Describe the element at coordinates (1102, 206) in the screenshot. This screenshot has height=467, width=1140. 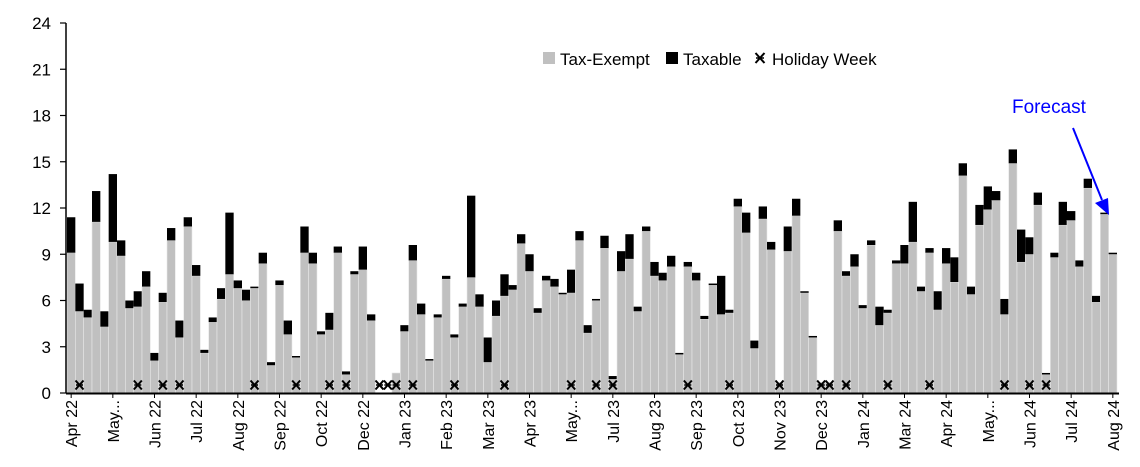
I see `forecast-arrowhead-icon` at that location.